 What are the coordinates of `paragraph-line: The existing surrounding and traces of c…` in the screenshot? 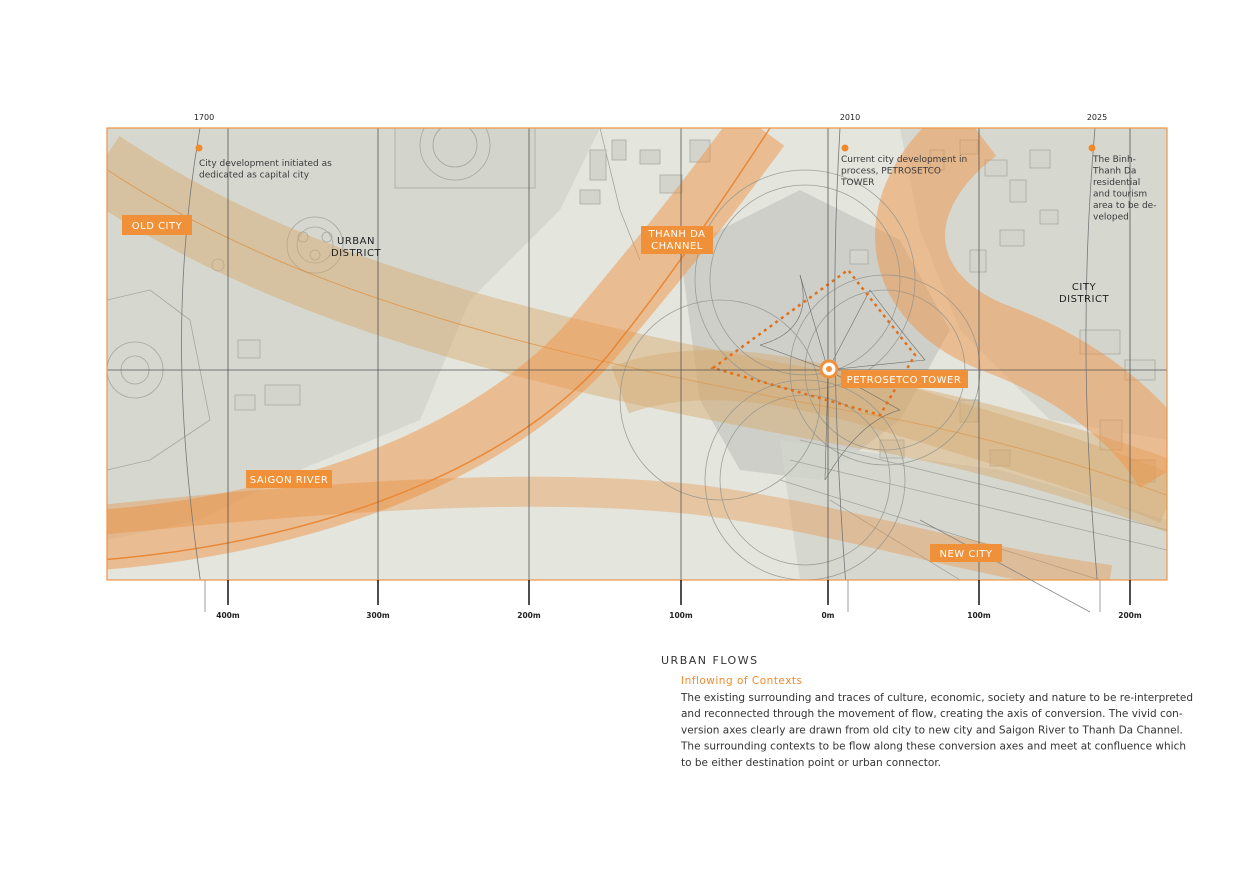 It's located at (936, 698).